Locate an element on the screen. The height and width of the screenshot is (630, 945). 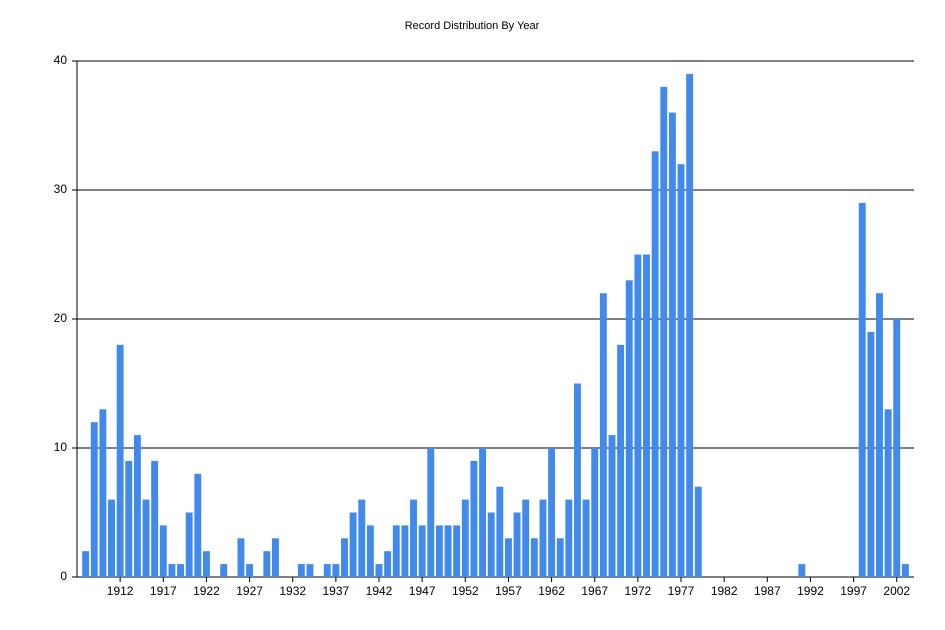
x-tick-label: 1972 is located at coordinates (638, 591).